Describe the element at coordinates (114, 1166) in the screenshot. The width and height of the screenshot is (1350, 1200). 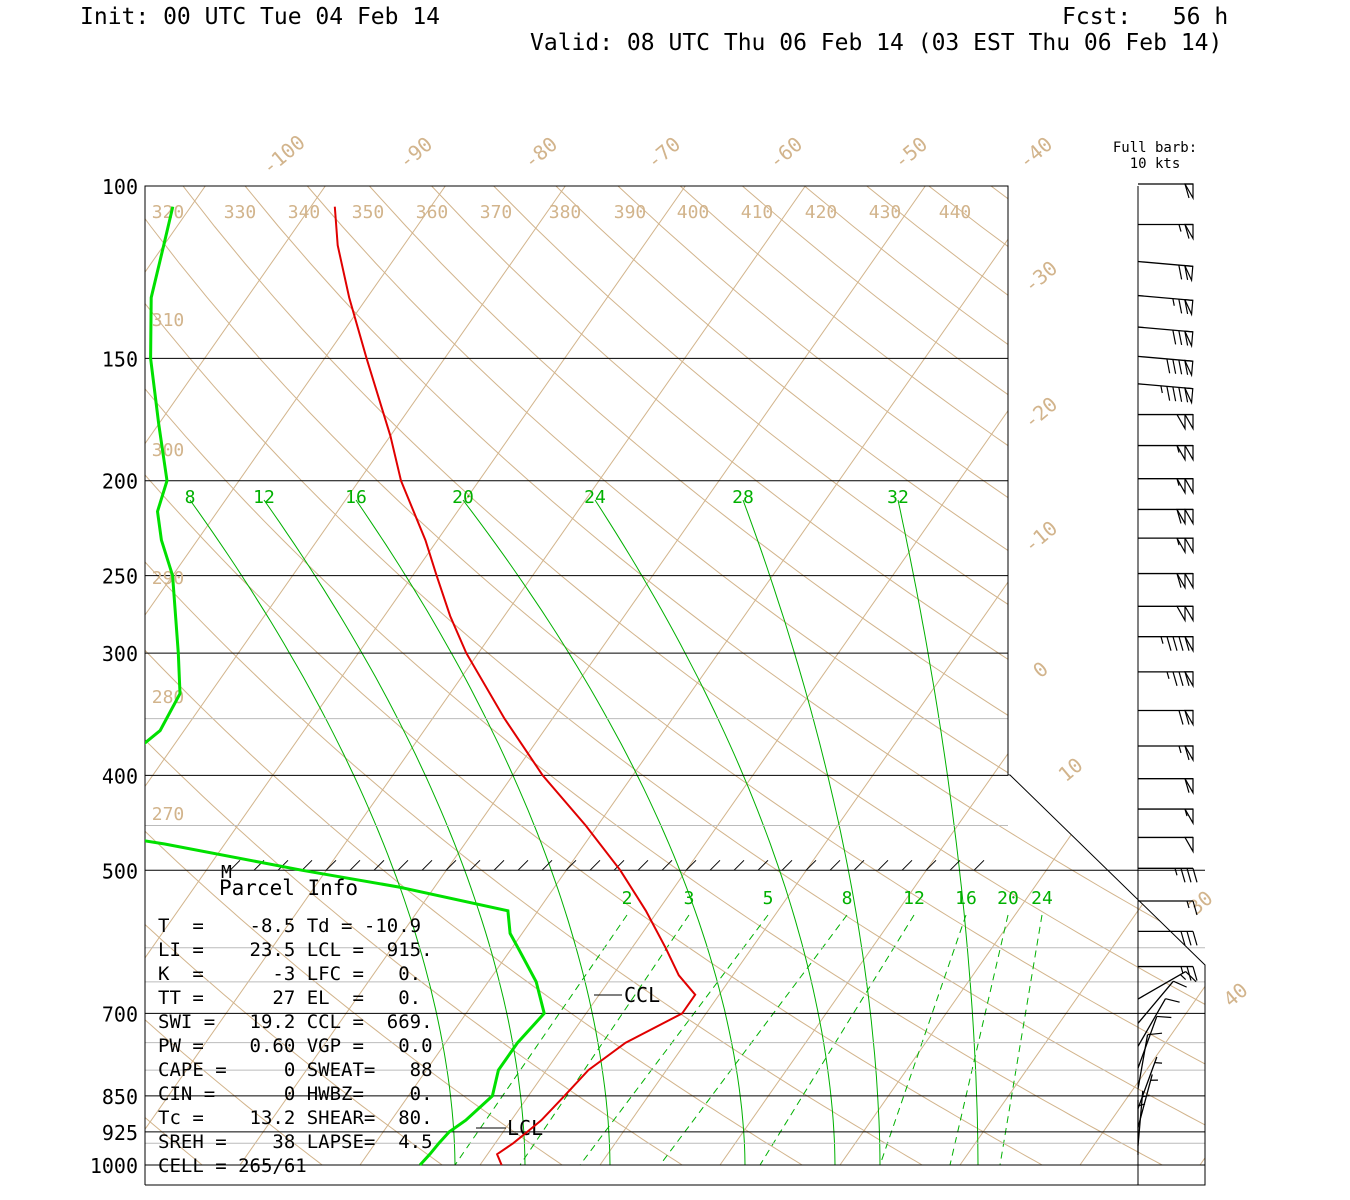
I see `pressure-tick-label: 1000` at that location.